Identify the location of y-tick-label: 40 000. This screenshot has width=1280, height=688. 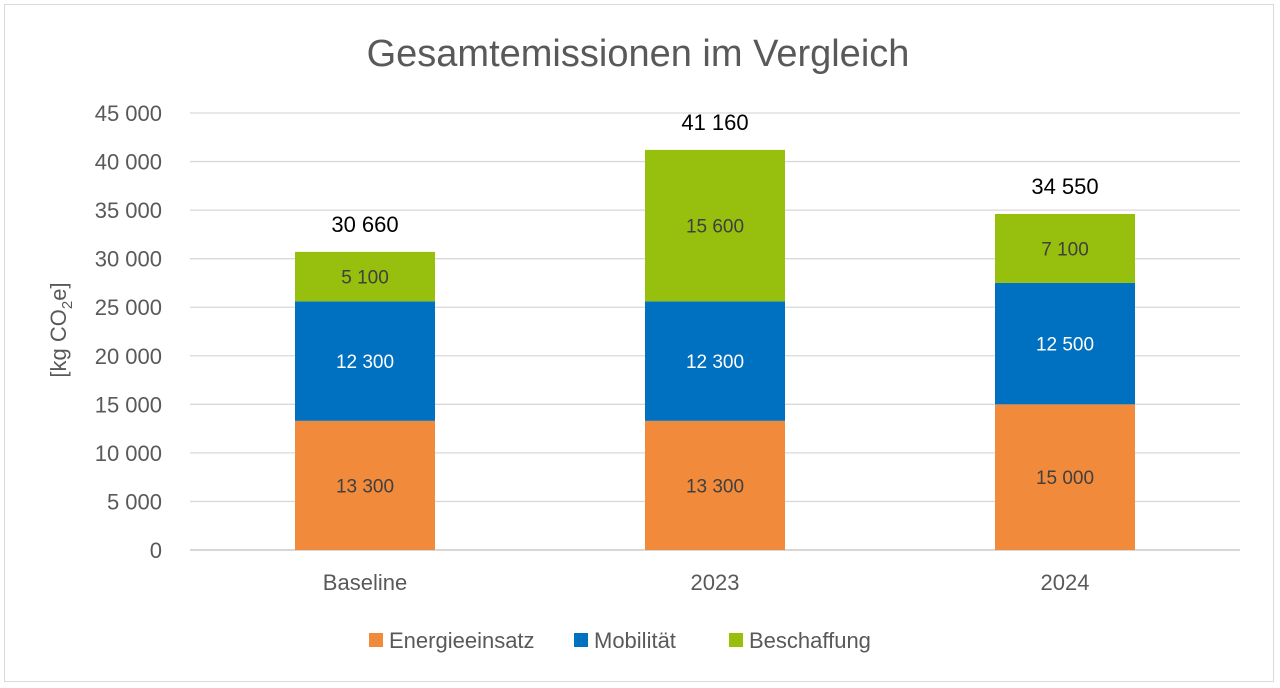
(128, 162).